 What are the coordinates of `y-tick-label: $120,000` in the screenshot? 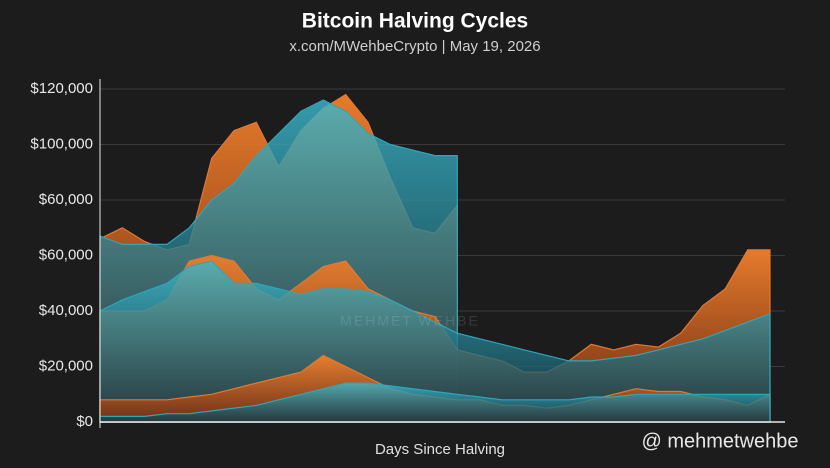 It's located at (61, 88).